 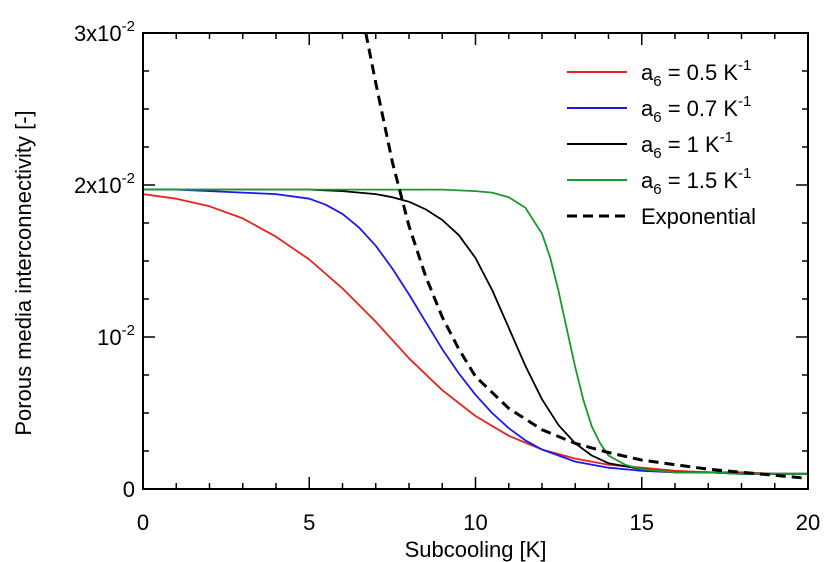 I want to click on legend-label-0: a6 = 0.5 K-1, so click(x=696, y=73).